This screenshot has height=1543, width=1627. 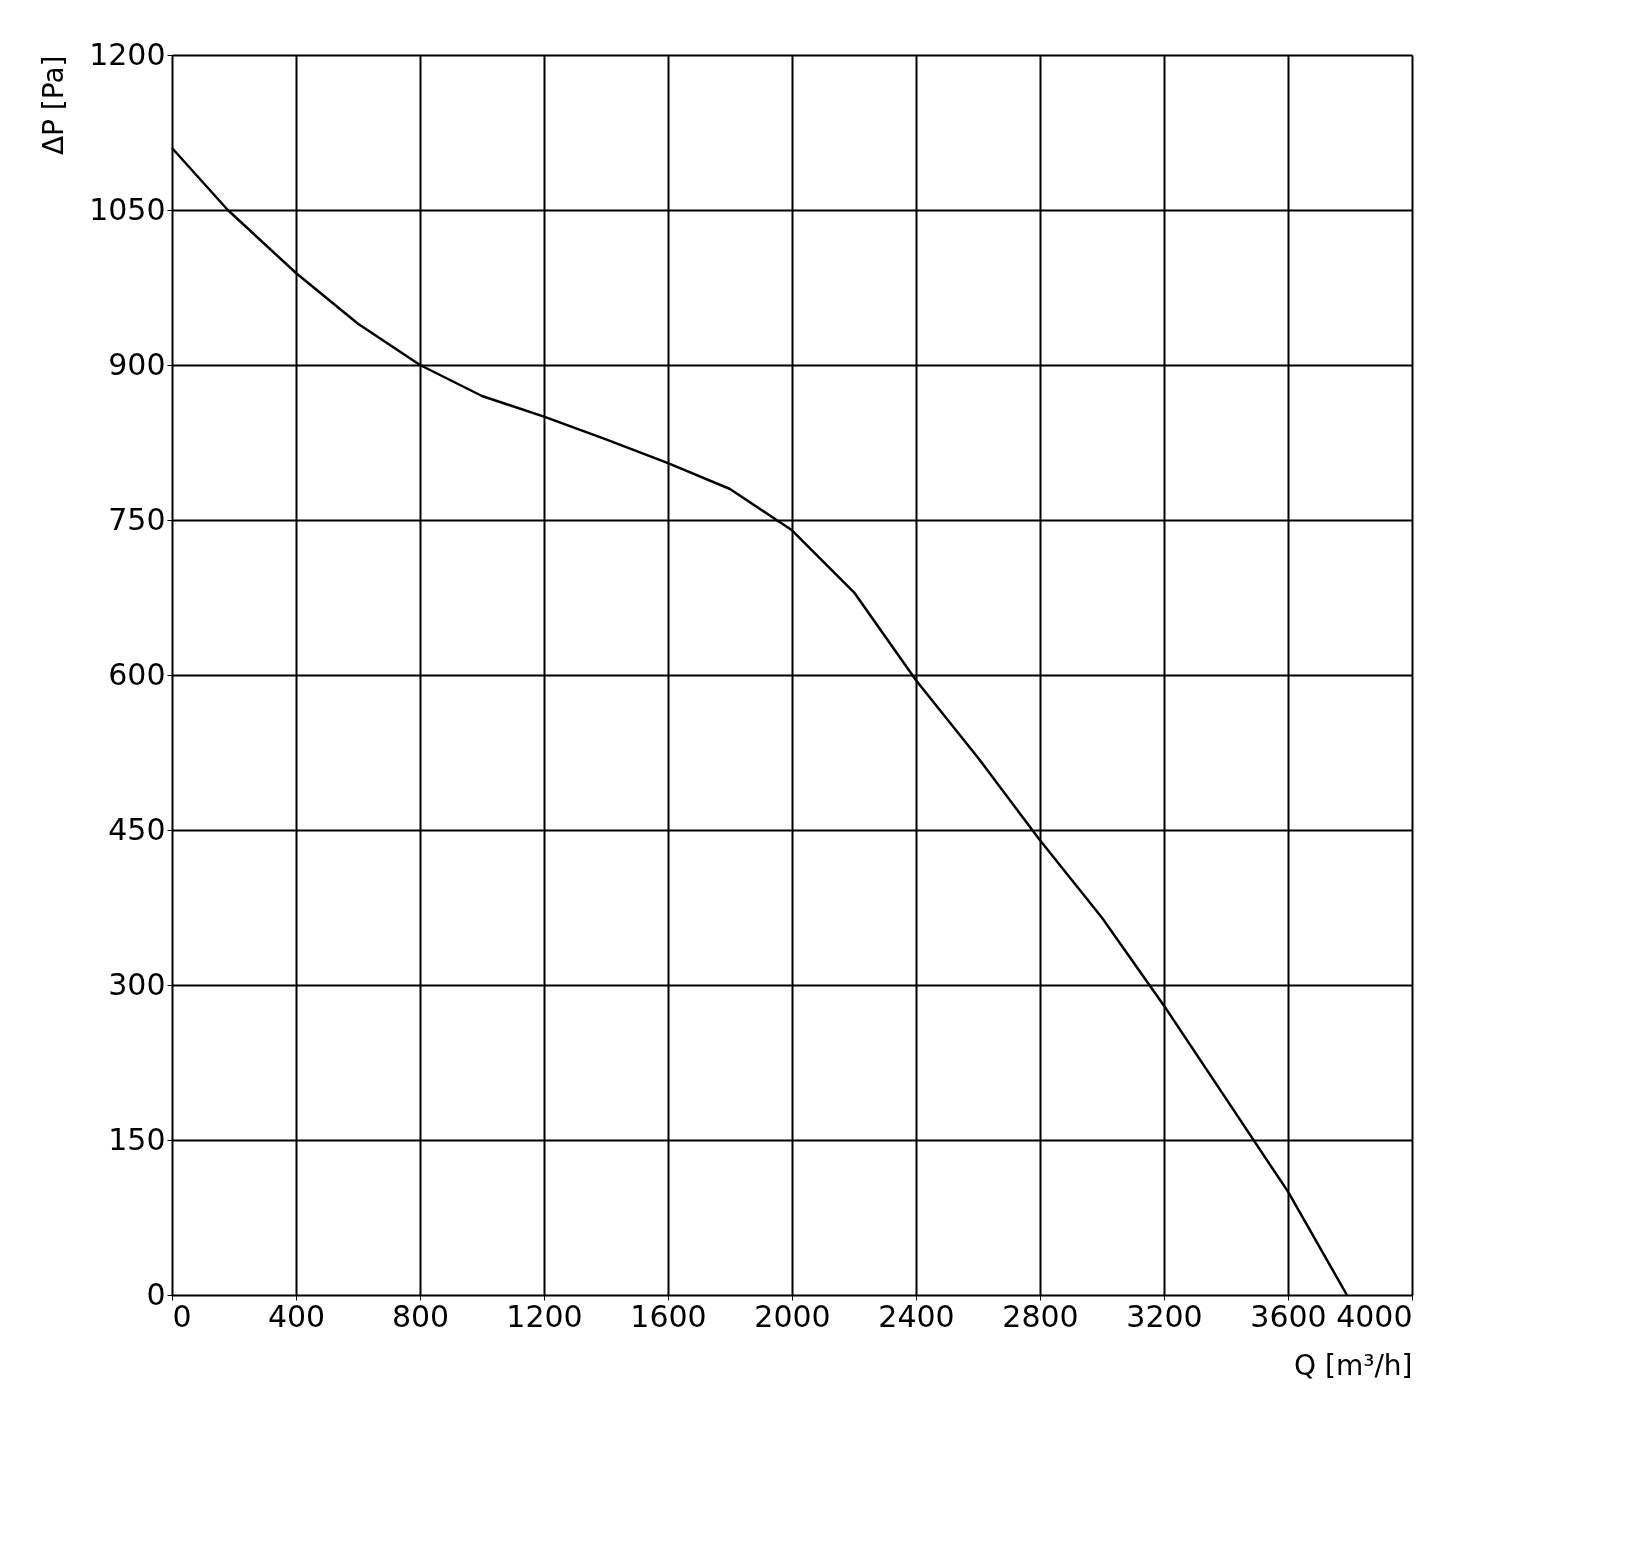 I want to click on x-tick-label: 400, so click(x=296, y=1316).